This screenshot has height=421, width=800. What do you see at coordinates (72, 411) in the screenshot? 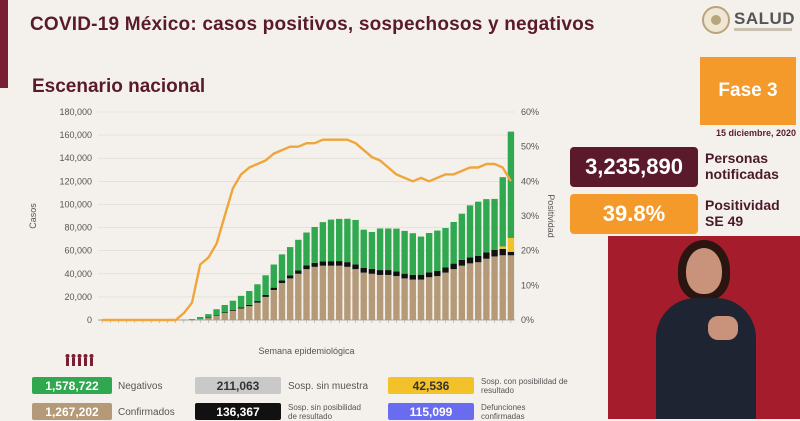
I see `legend-confirmados-value: 1,267,202` at bounding box center [72, 411].